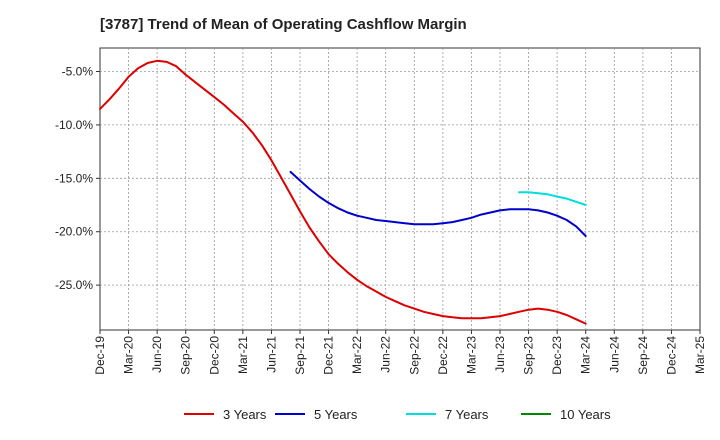  Describe the element at coordinates (414, 355) in the screenshot. I see `x-tick-label: Sep-22` at that location.